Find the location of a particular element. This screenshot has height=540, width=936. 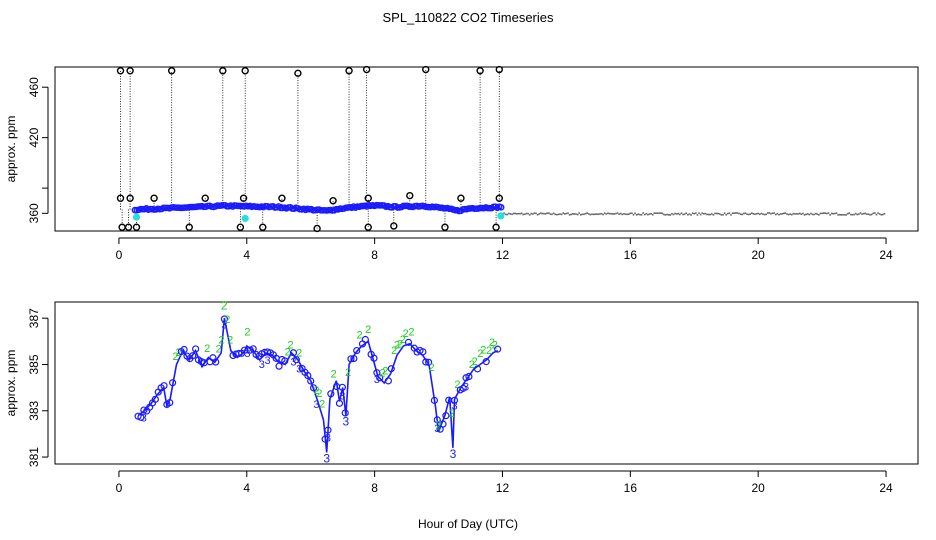

bottom-y-tick-label: 383 is located at coordinates (34, 410).